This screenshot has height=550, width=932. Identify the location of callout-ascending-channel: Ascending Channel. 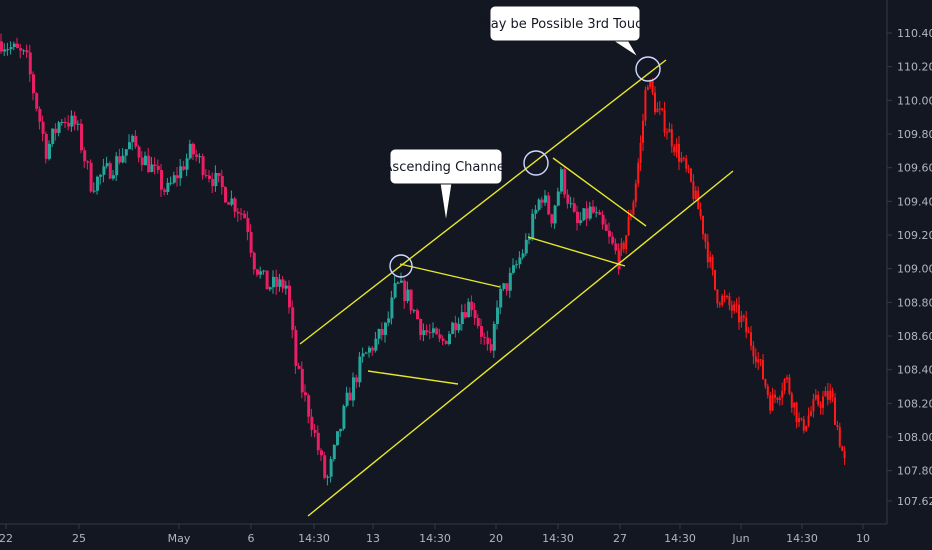
(446, 185).